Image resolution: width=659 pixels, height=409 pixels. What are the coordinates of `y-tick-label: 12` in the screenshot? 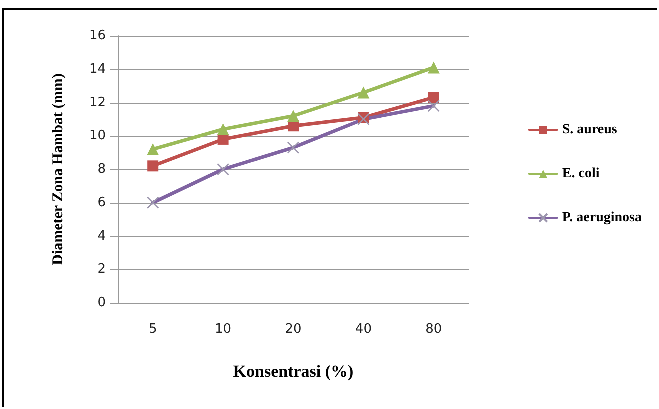 It's located at (97, 102).